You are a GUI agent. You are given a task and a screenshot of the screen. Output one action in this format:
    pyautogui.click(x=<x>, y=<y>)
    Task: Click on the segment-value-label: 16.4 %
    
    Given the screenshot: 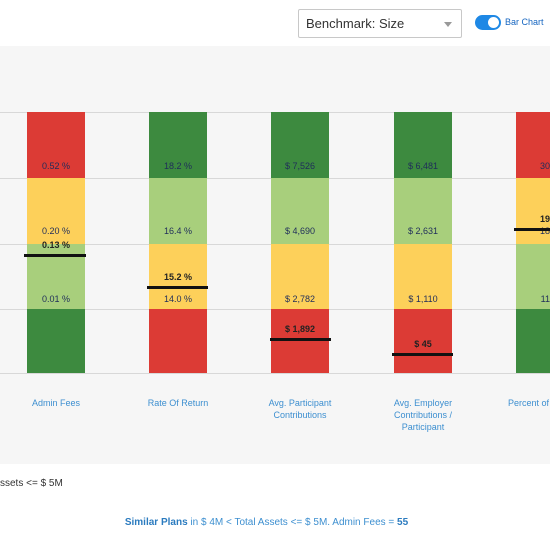 What is the action you would take?
    pyautogui.click(x=178, y=231)
    